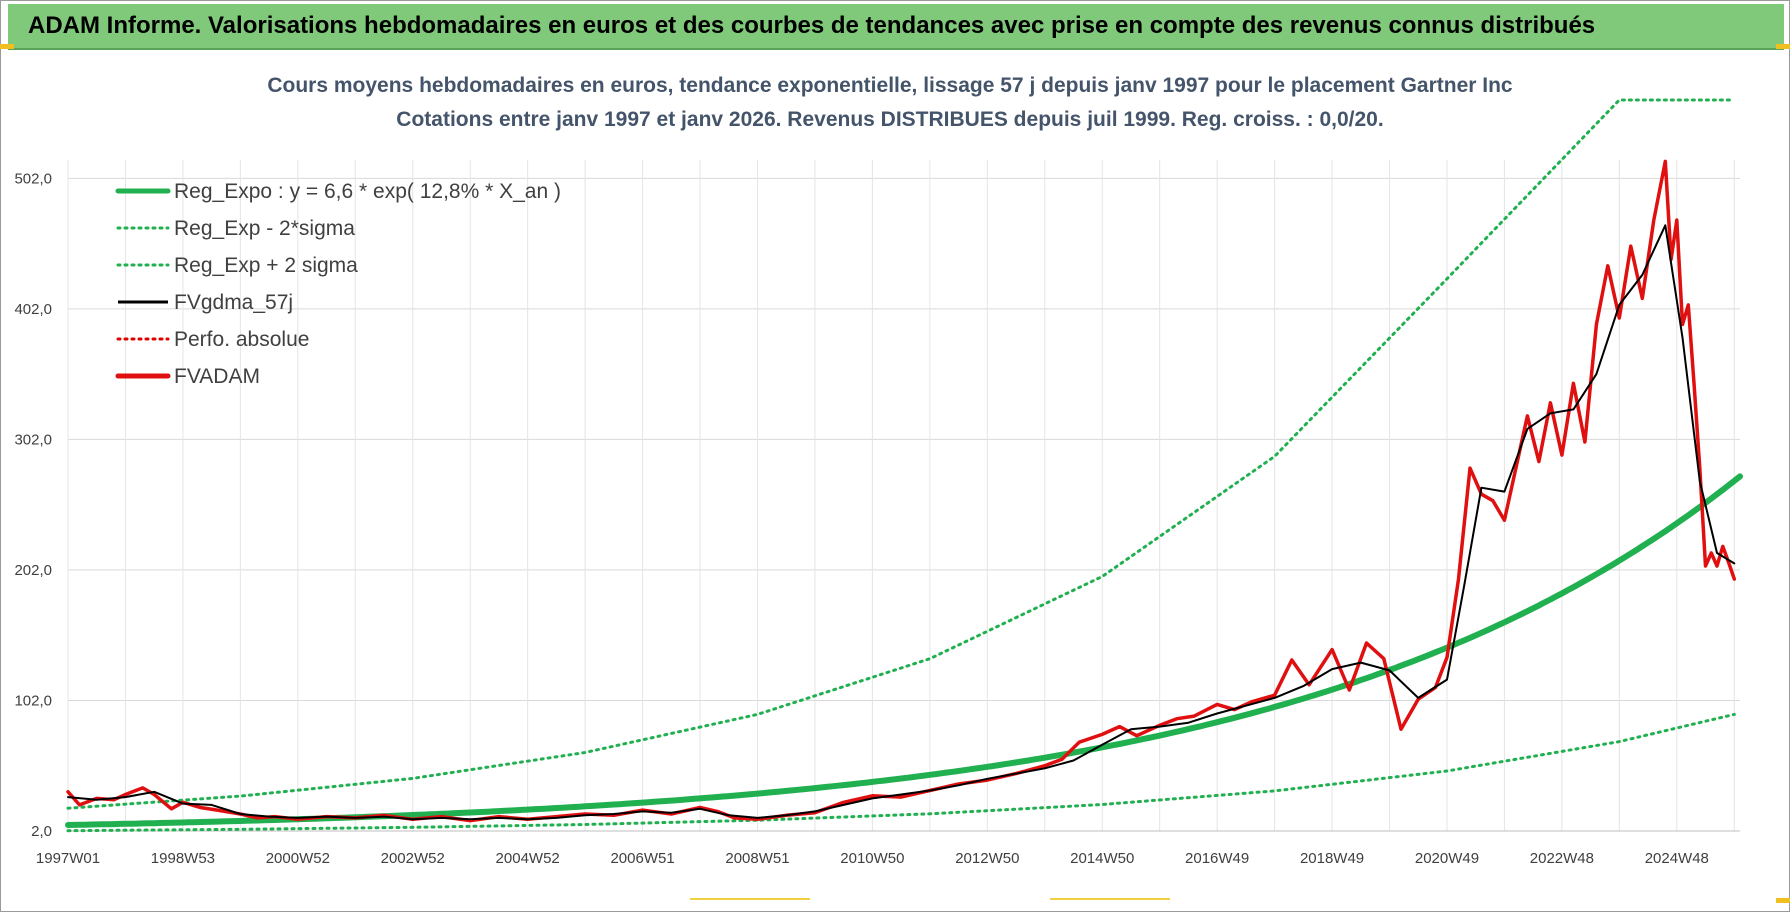  Describe the element at coordinates (1332, 858) in the screenshot. I see `x-tick-label: 2018W49` at that location.